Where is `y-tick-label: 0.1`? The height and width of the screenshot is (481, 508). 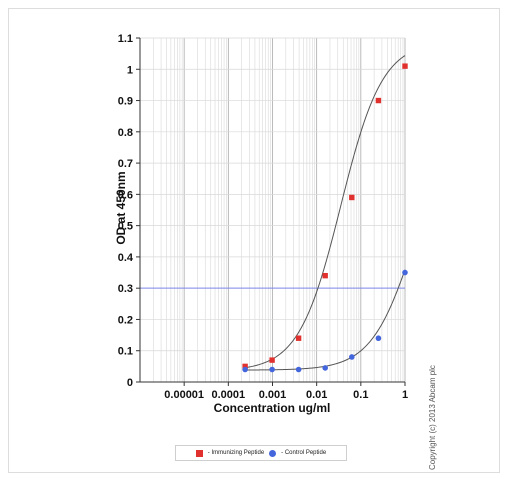 y-tick-label: 0.1 is located at coordinates (125, 352).